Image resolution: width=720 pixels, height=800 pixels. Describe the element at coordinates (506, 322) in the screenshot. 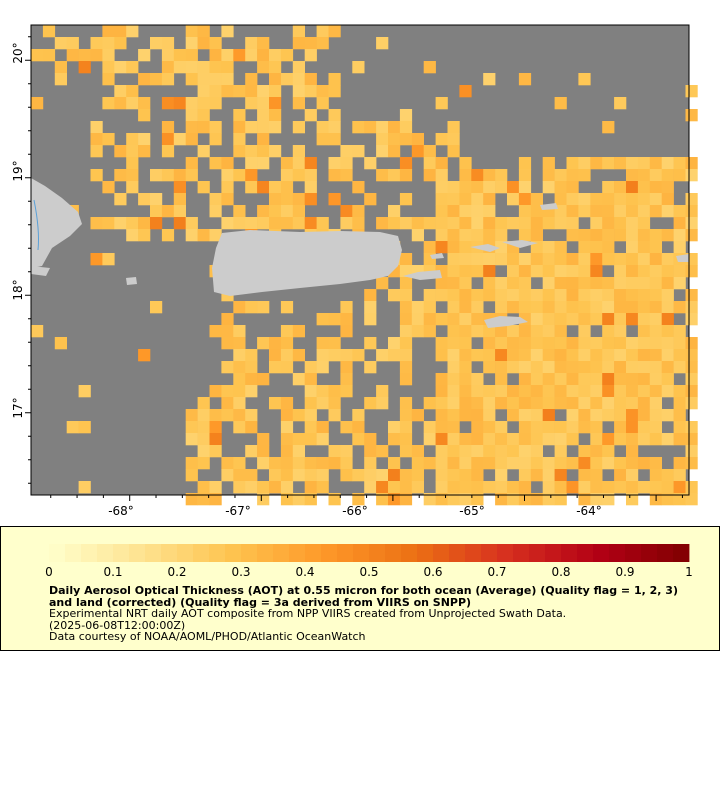

I see `st-croix` at that location.